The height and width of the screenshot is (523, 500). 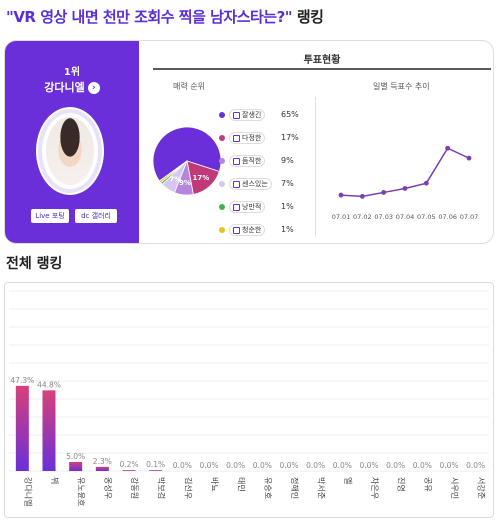 I want to click on bar-category-label-13: 차은우, so click(x=374, y=488).